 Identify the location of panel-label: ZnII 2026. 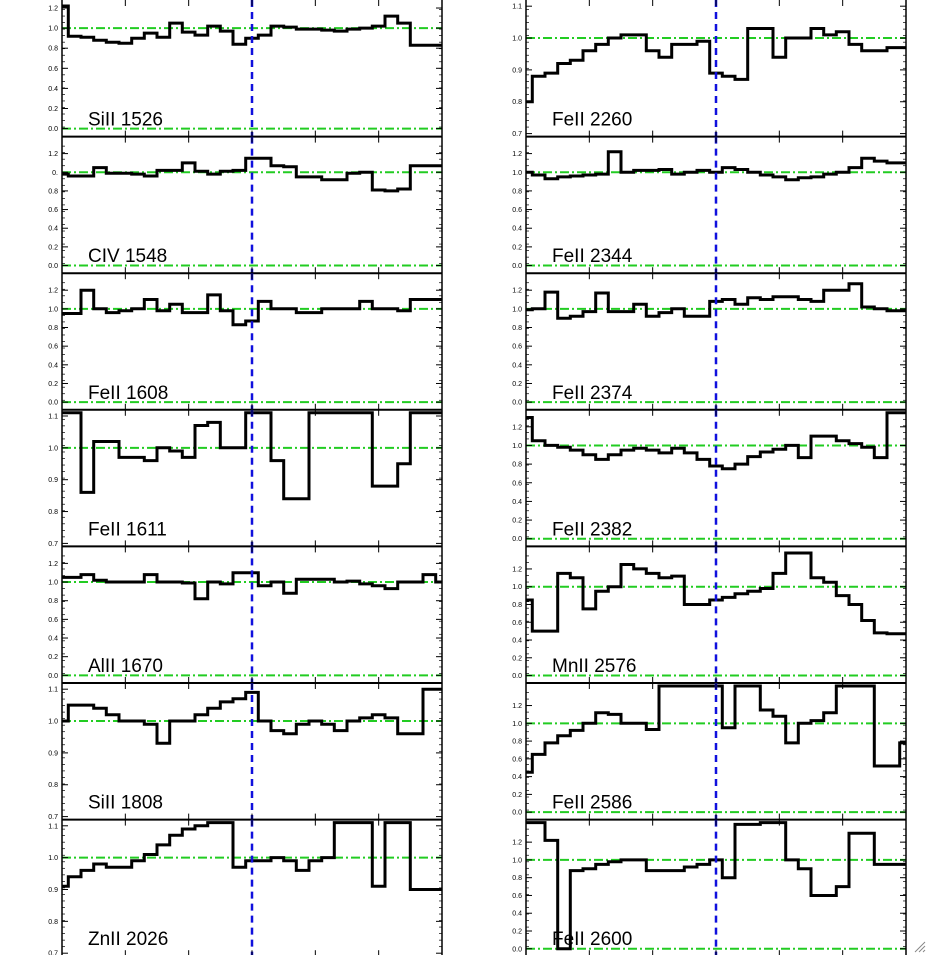
(128, 939).